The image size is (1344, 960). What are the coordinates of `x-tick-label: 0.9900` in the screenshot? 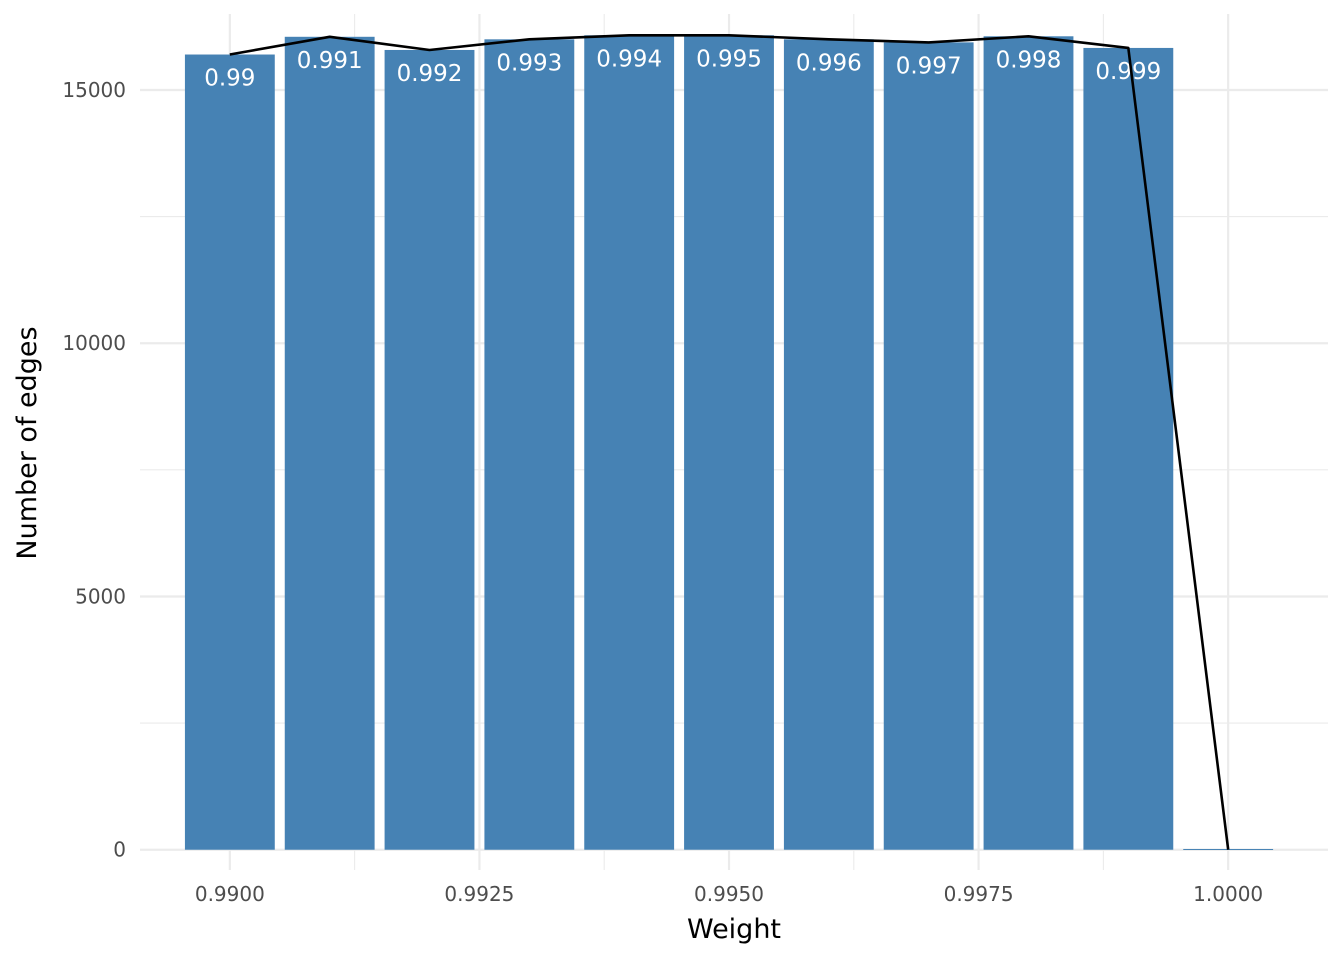 It's located at (230, 894).